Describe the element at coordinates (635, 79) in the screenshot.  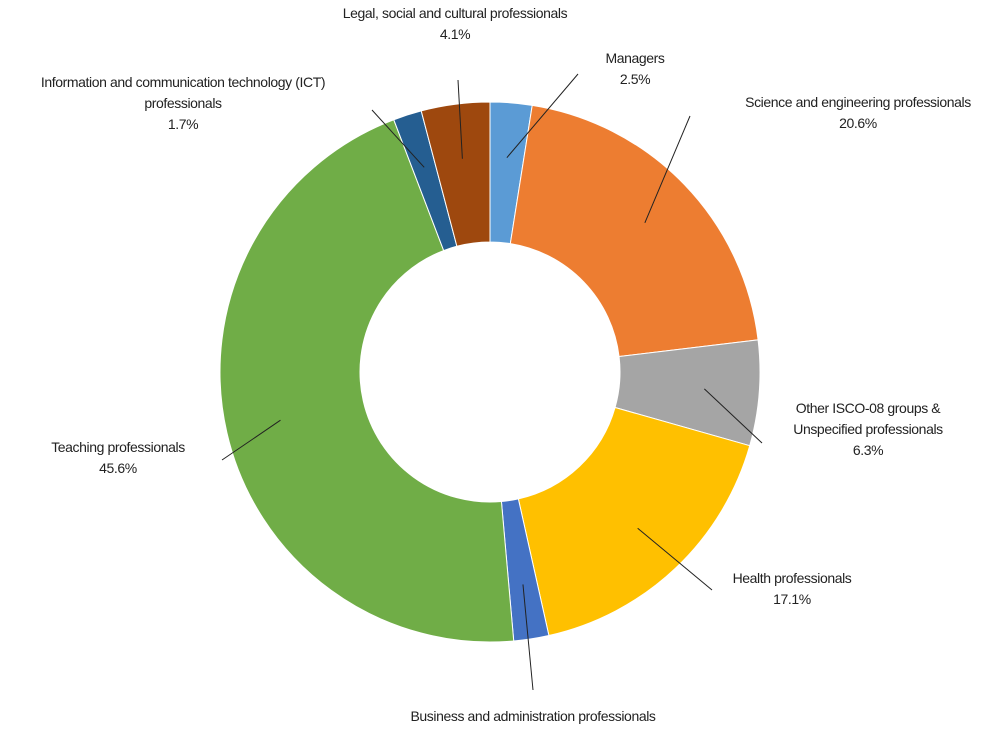
I see `value-label: 2.5%` at that location.